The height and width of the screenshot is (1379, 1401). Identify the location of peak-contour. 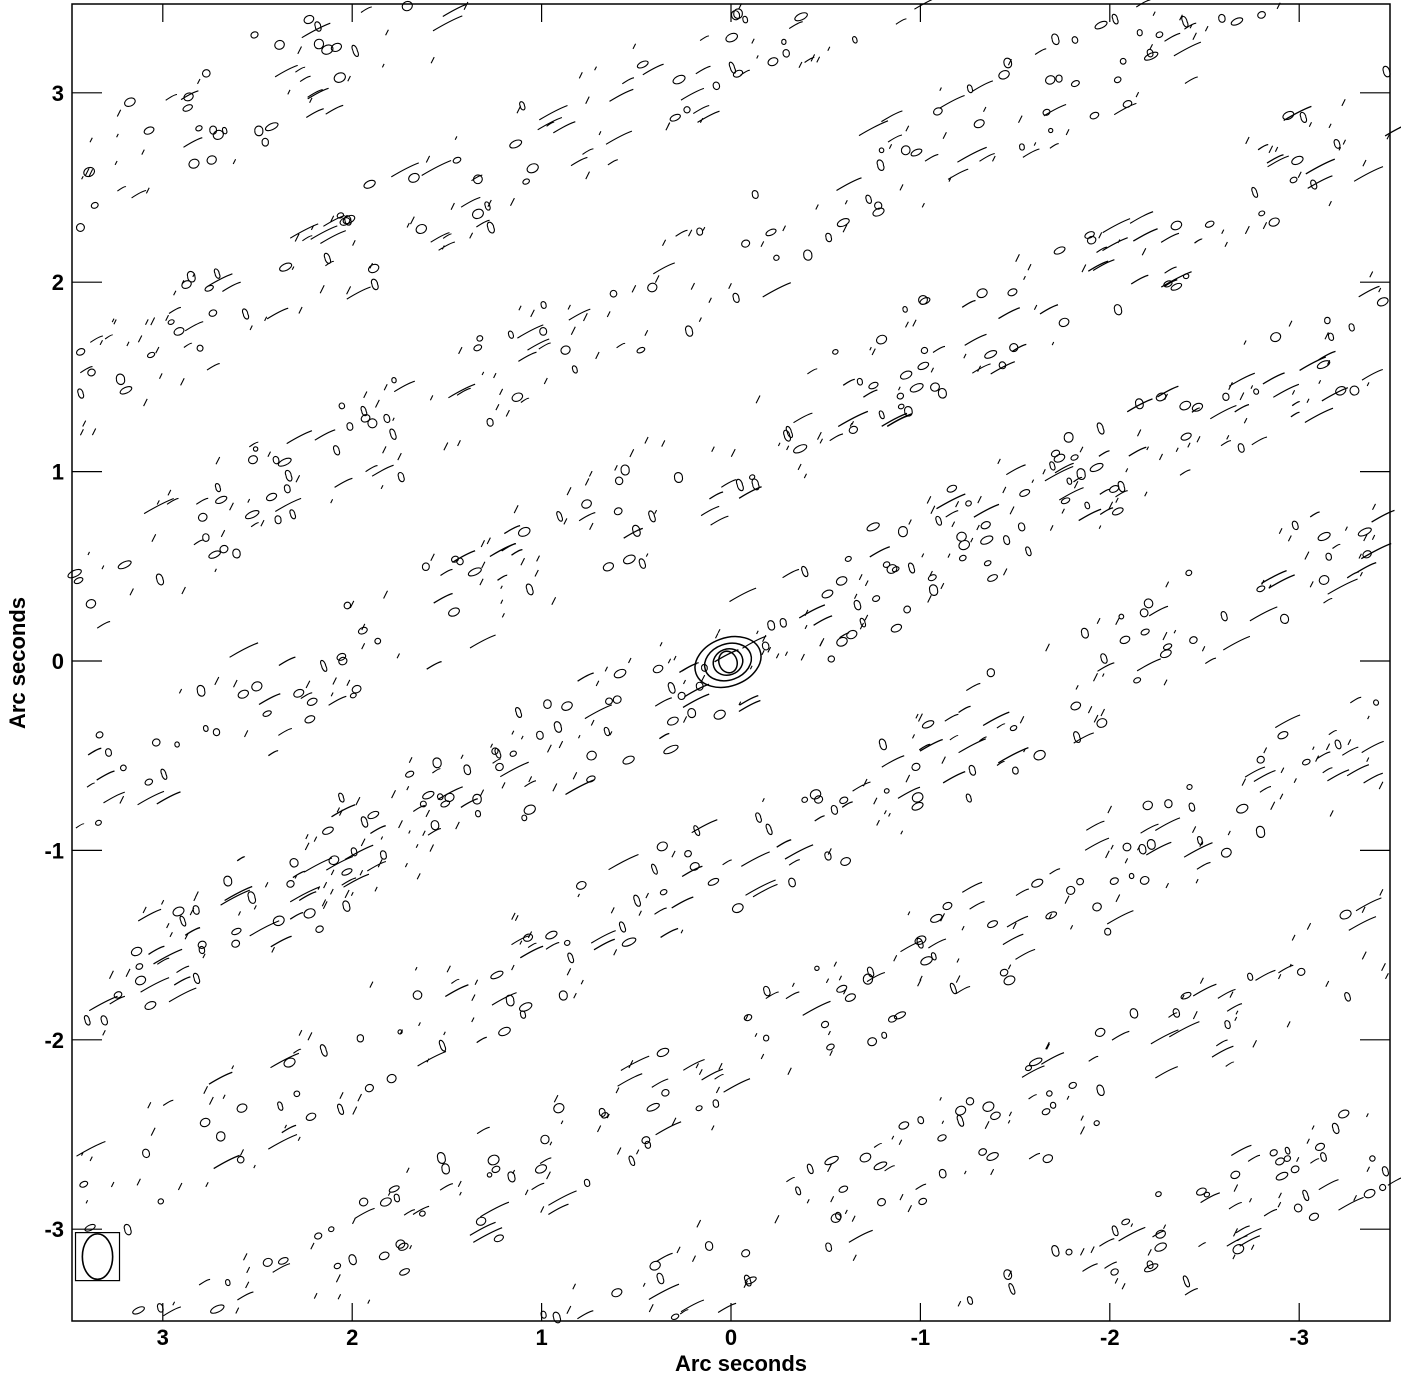
(728, 662).